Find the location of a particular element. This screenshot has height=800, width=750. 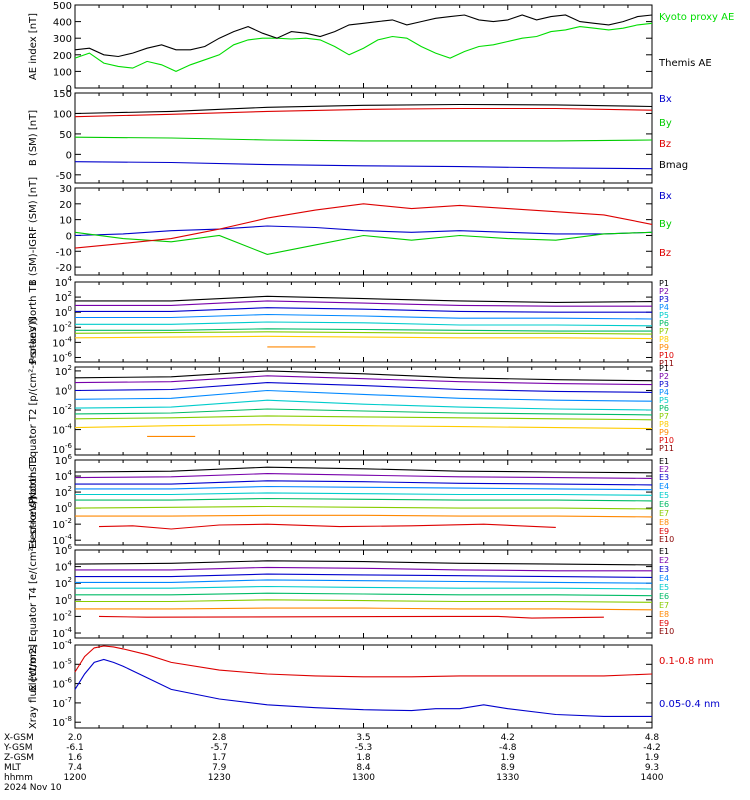

series-line-by is located at coordinates (363, 139).